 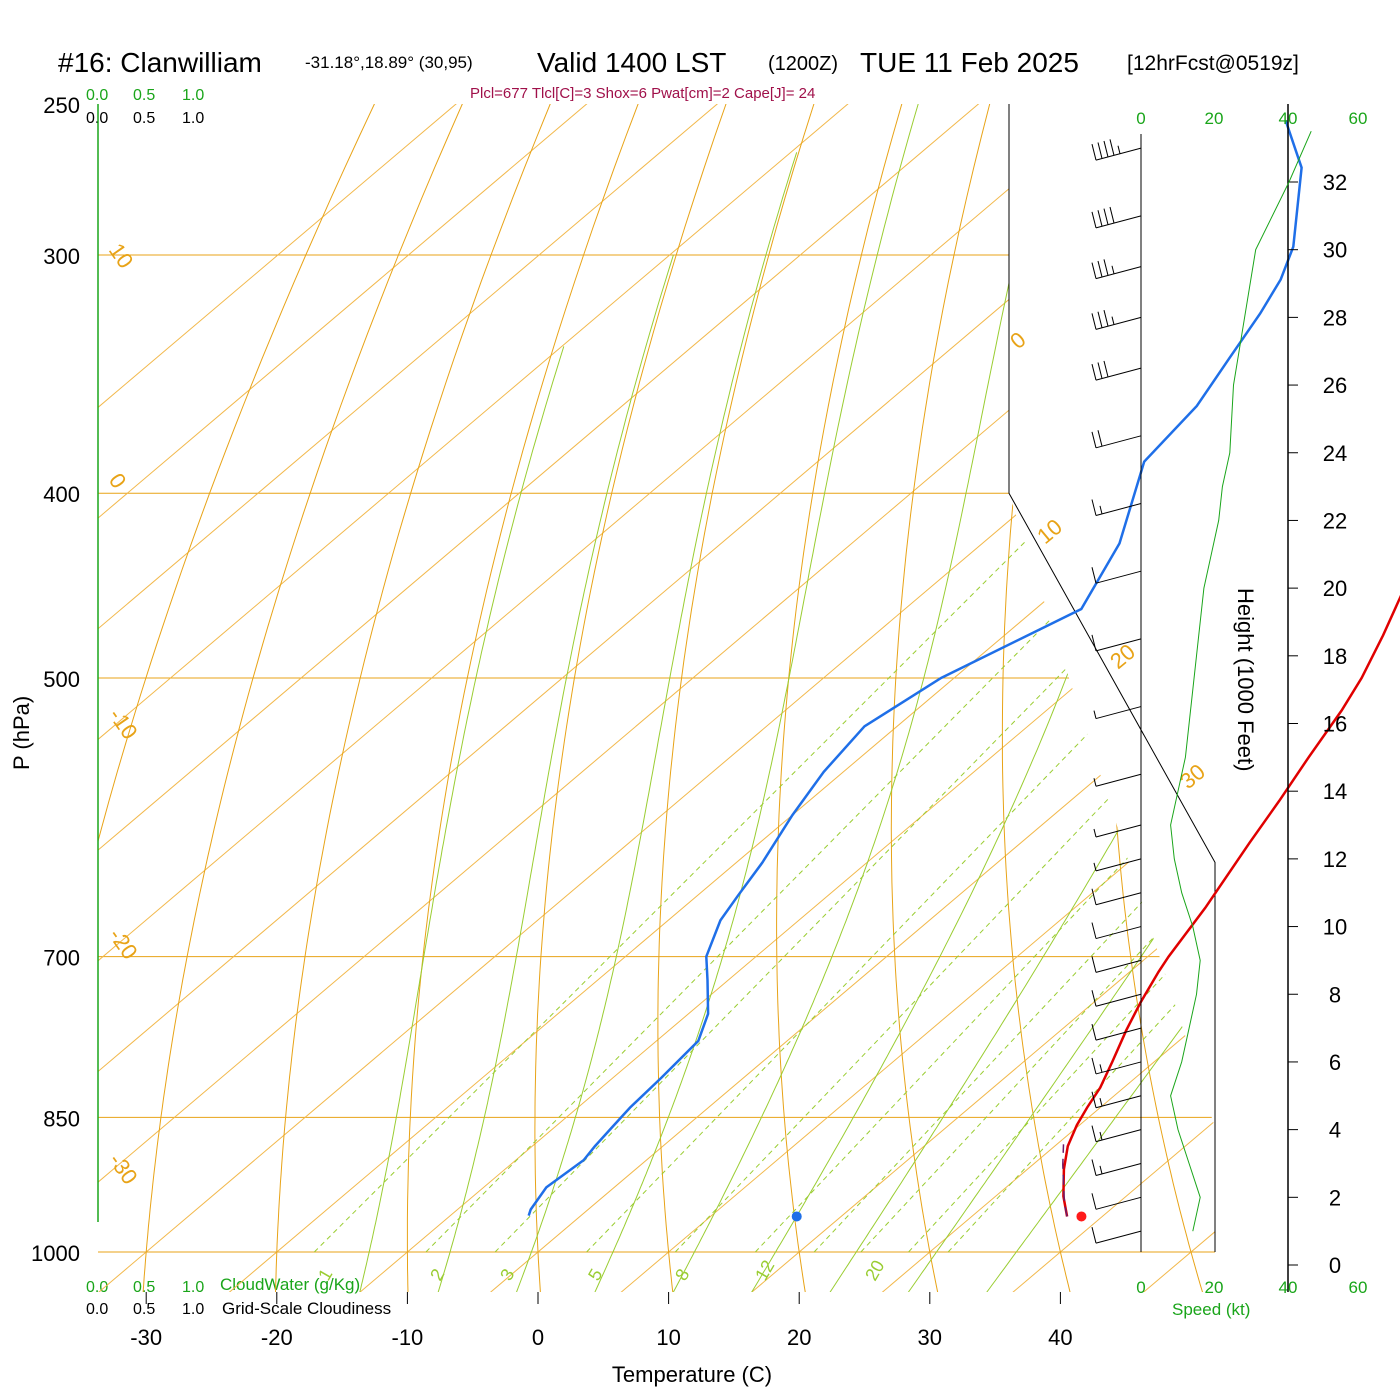 I want to click on mixing-ratio-label: 8, so click(x=682, y=1274).